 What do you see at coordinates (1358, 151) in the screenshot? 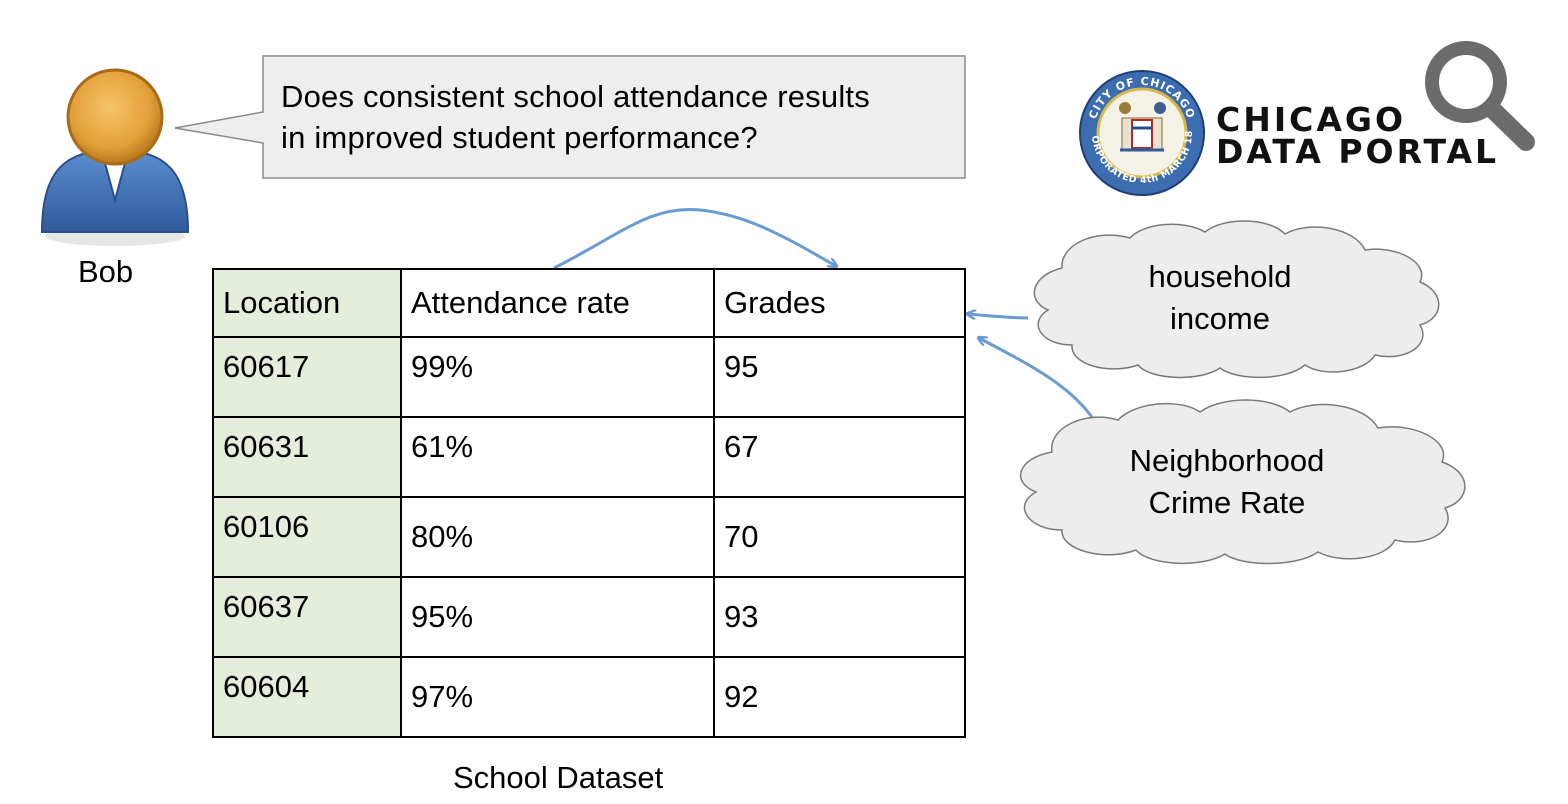
I see `logo-line-2: DATA PORTAL` at bounding box center [1358, 151].